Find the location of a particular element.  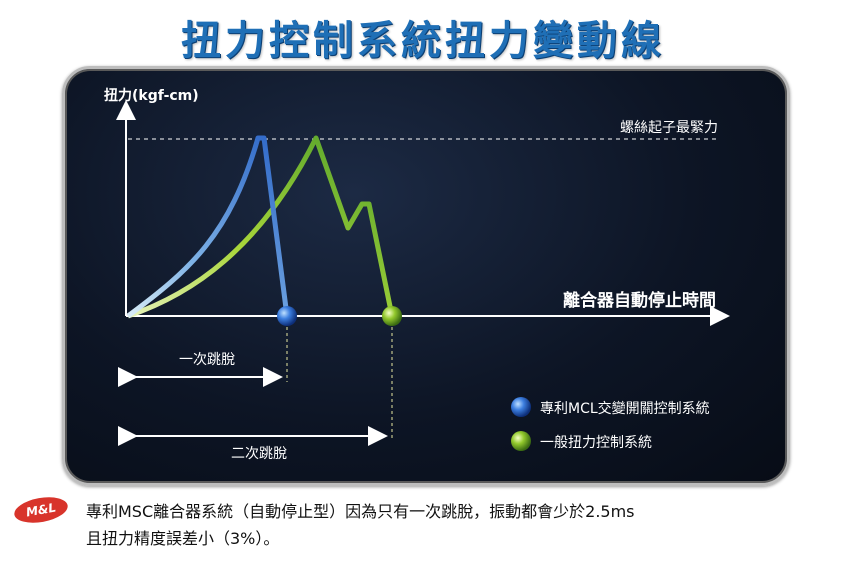

legend-marker-general is located at coordinates (521, 441).